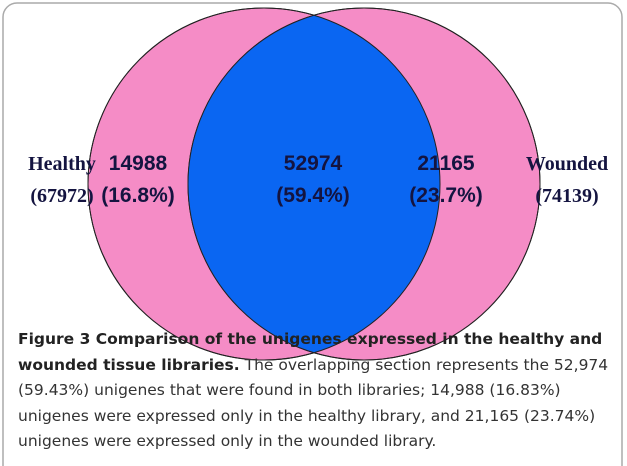  Describe the element at coordinates (138, 195) in the screenshot. I see `region-percent: (16.8%)` at that location.